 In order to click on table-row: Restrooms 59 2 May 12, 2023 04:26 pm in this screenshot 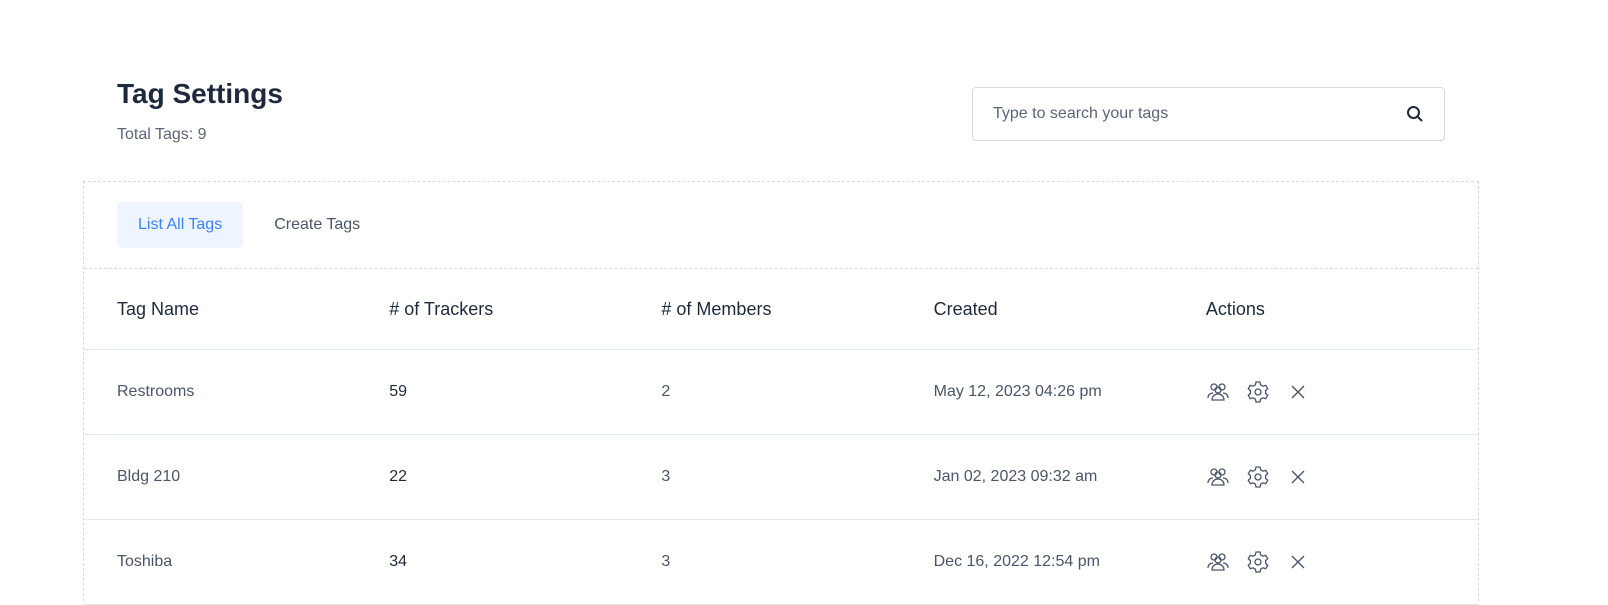, I will do `click(781, 392)`.